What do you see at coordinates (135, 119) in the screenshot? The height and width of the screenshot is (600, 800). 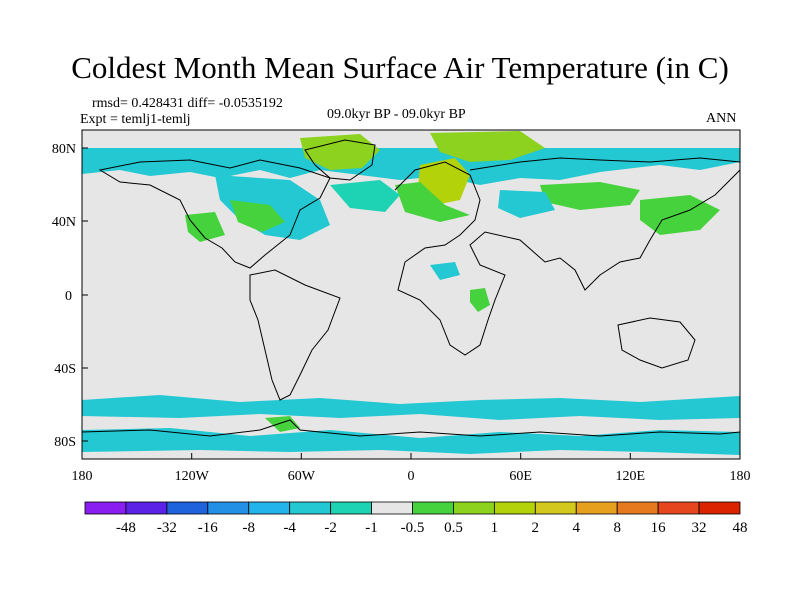 I see `experiment-text: Expt = temlj1-temlj` at bounding box center [135, 119].